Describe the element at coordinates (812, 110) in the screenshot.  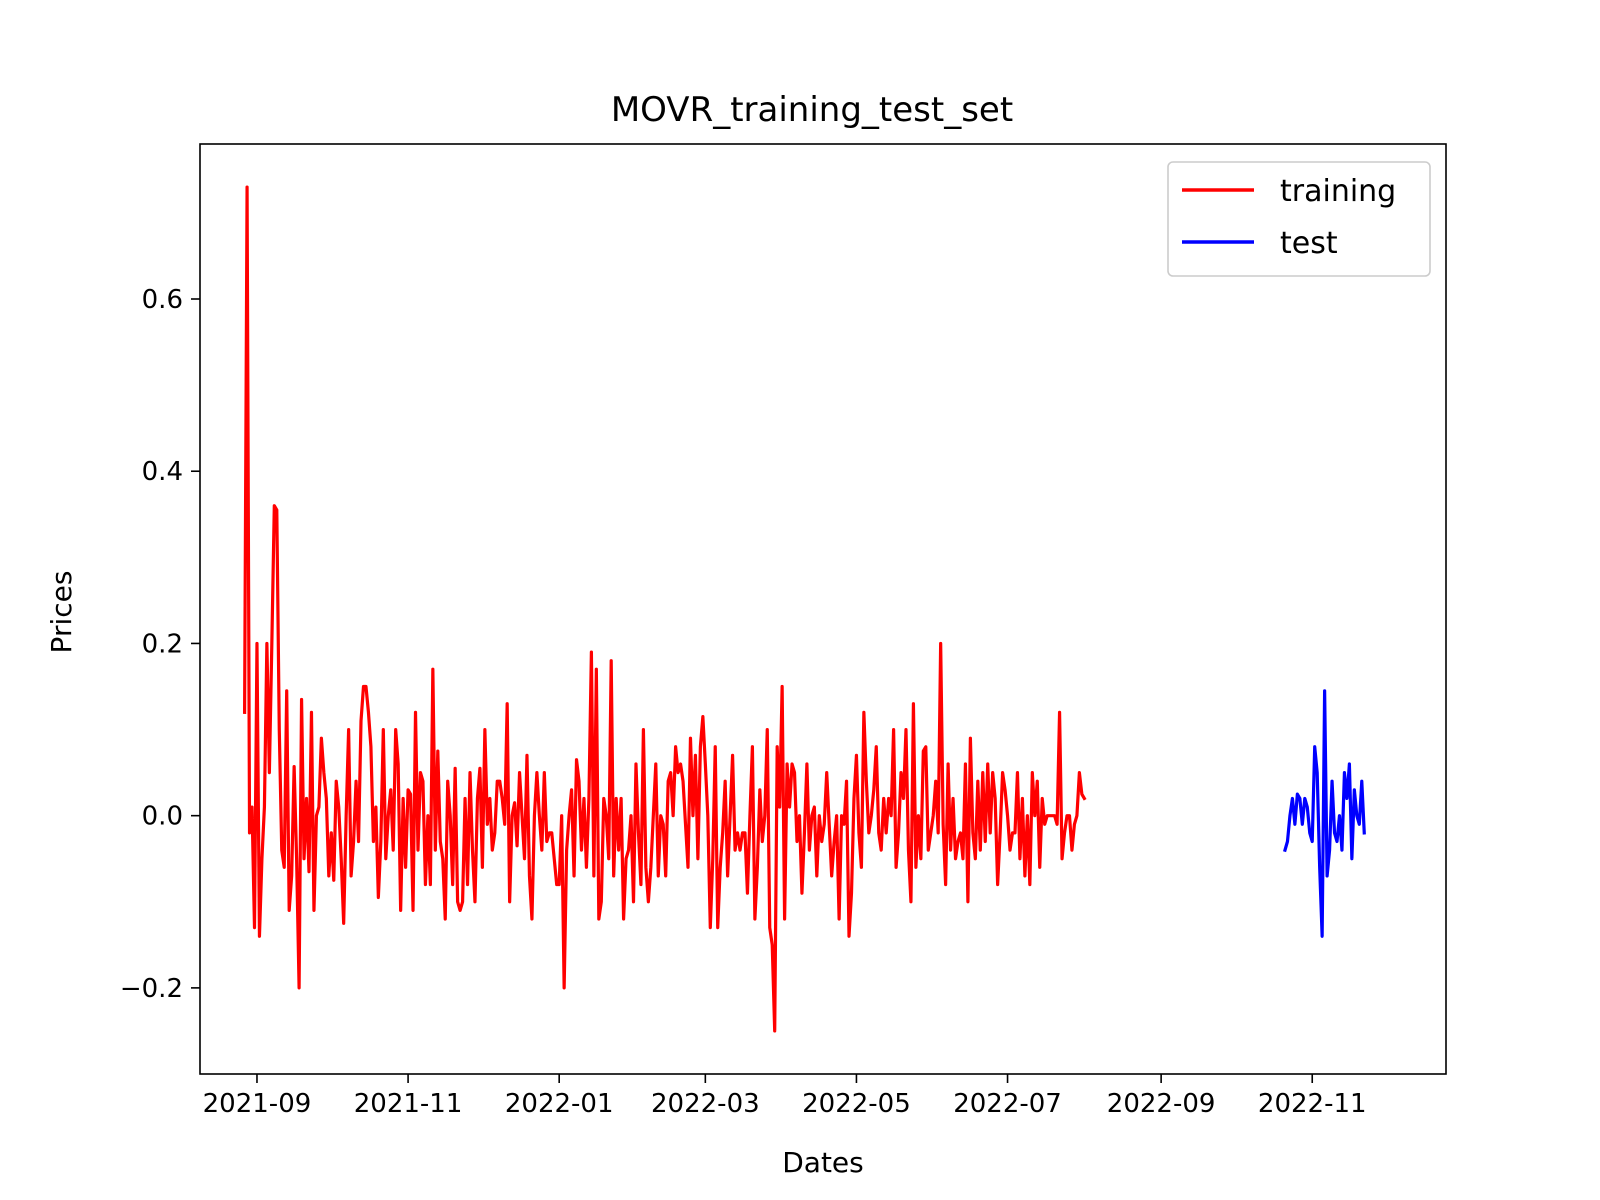
I see `chart-title: MOVR_training_test_set` at that location.